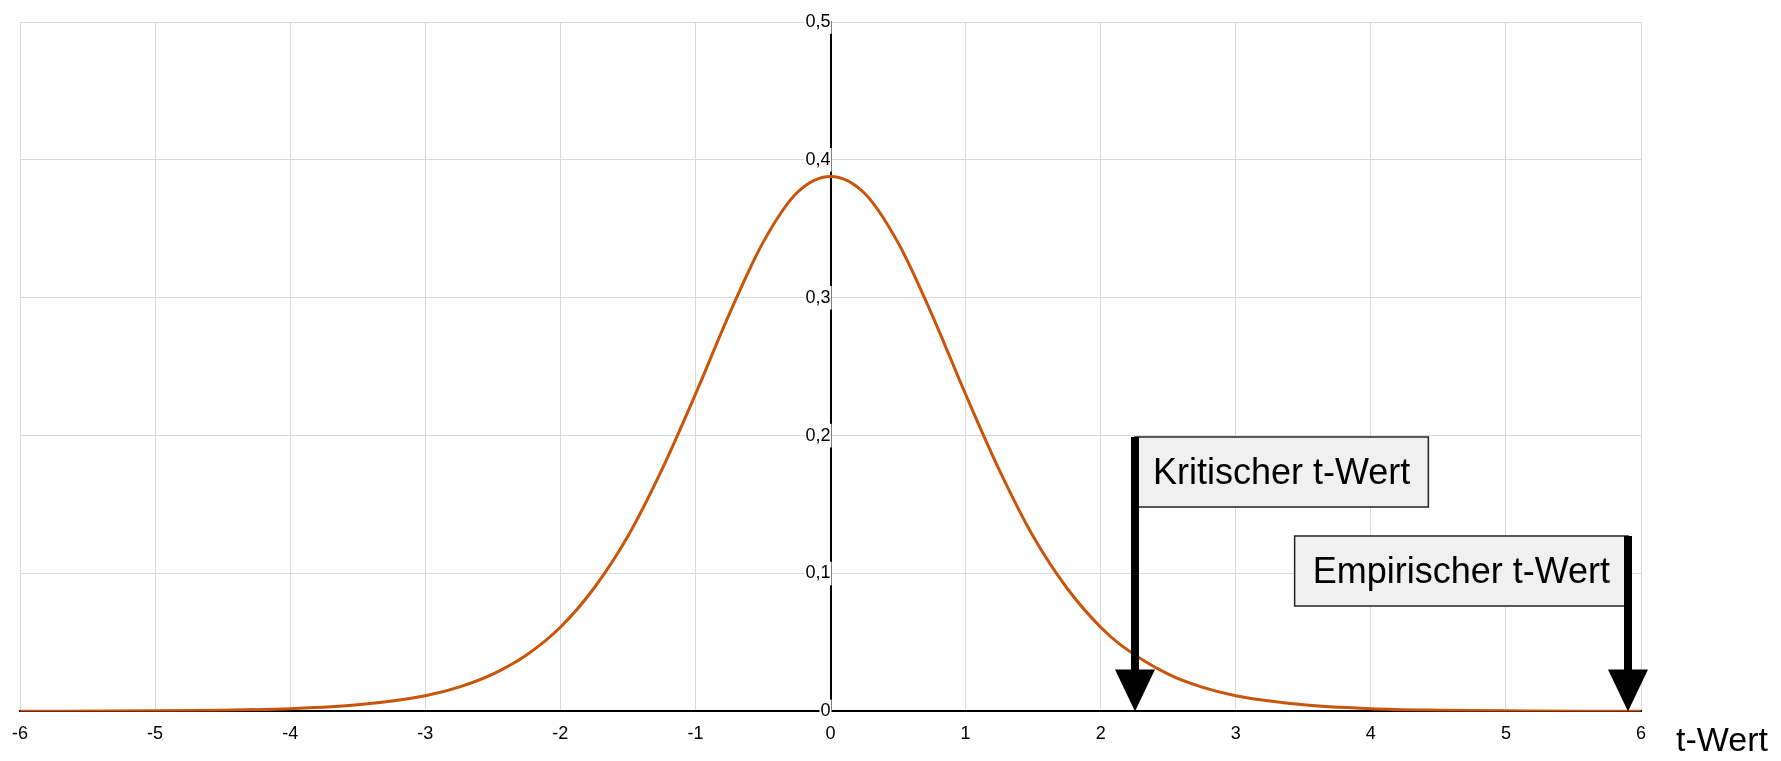  Describe the element at coordinates (20, 733) in the screenshot. I see `x-tick-label: -6` at that location.